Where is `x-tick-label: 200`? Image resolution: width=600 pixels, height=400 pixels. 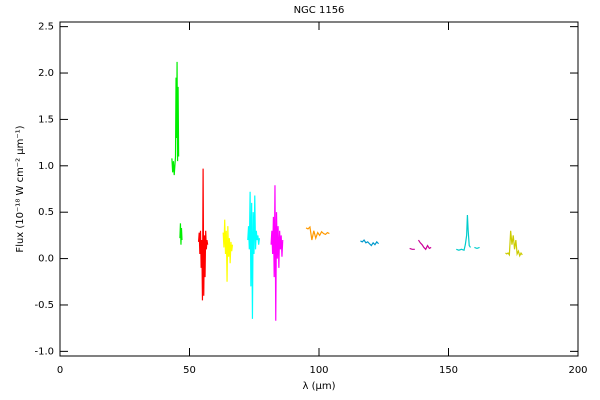
x-tick-label: 200 is located at coordinates (577, 370).